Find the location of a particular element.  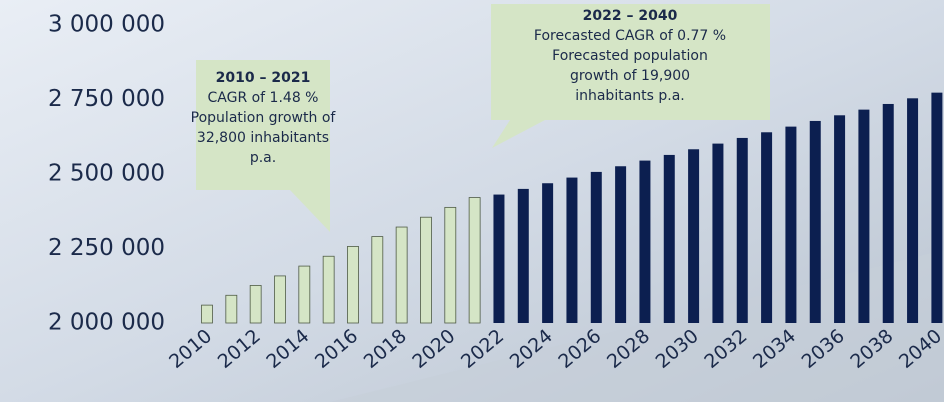

annotation-text: 32,800 inhabitants is located at coordinates (263, 138).